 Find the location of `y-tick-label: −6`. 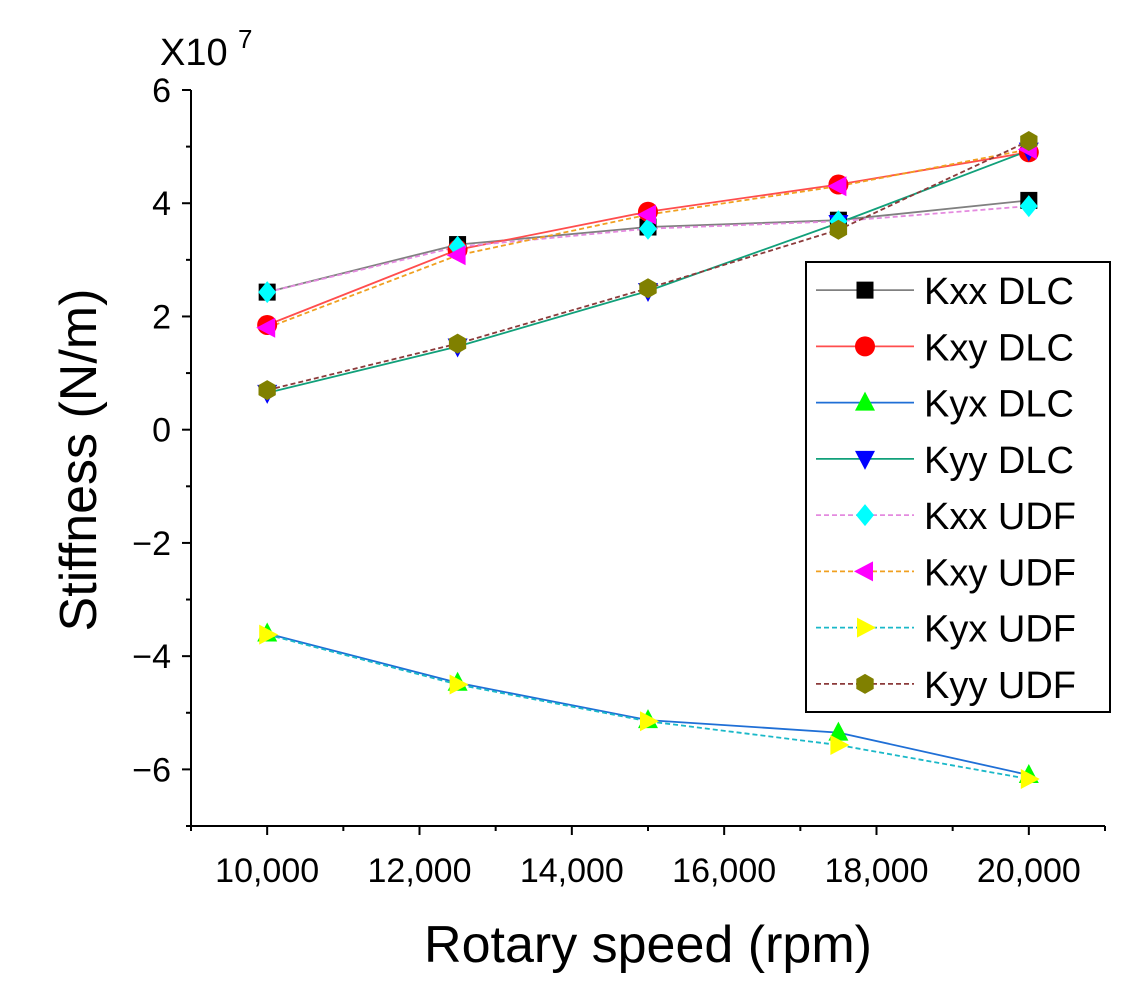

y-tick-label: −6 is located at coordinates (151, 770).